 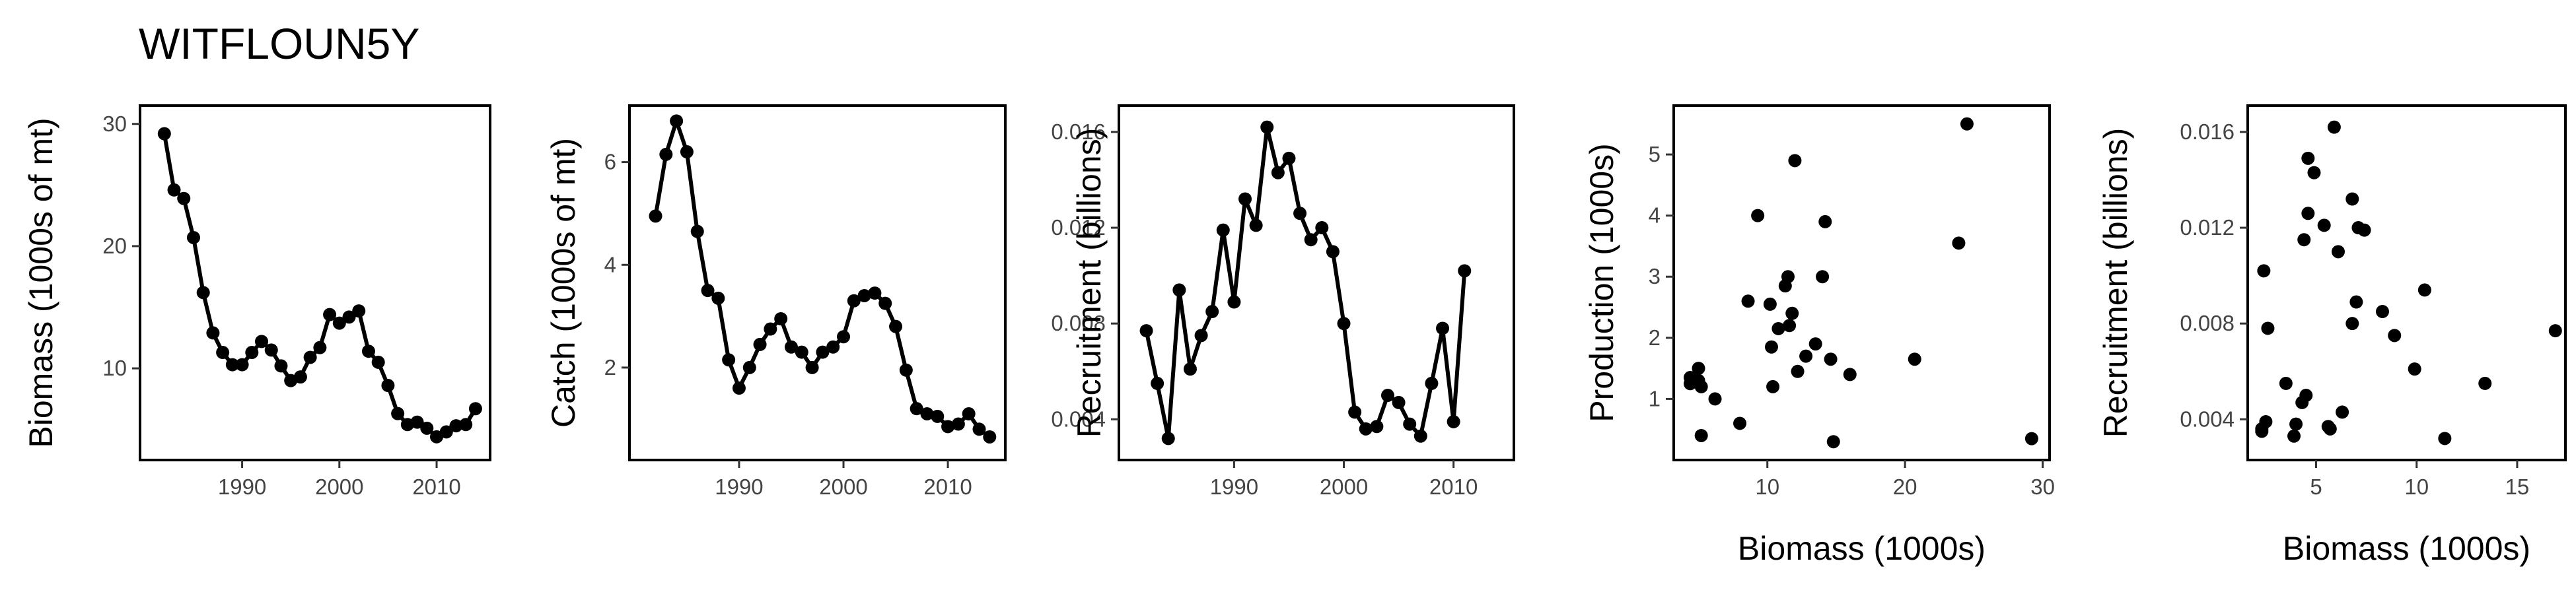 What do you see at coordinates (114, 368) in the screenshot?
I see `y-tick-label: 10` at bounding box center [114, 368].